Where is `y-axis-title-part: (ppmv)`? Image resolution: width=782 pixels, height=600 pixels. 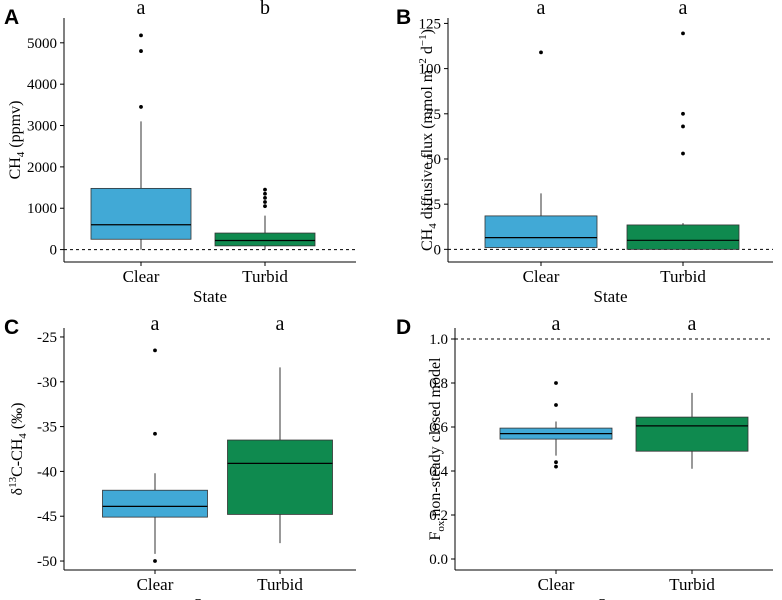
y-axis-title-part: (ppmv) is located at coordinates (15, 126).